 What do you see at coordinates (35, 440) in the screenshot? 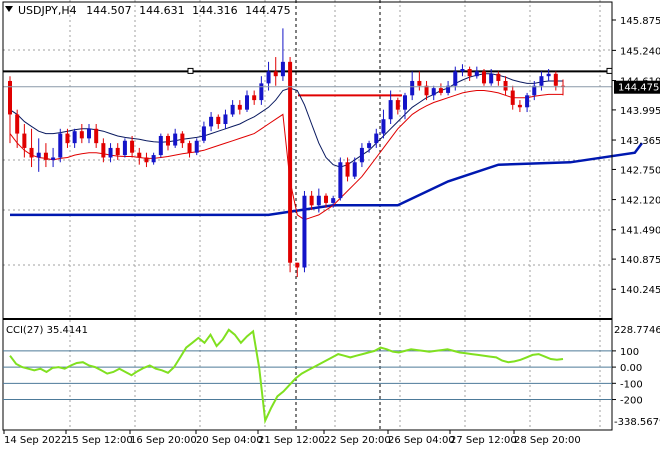
I see `time-tick-label: 14 Sep 2022` at bounding box center [35, 440].